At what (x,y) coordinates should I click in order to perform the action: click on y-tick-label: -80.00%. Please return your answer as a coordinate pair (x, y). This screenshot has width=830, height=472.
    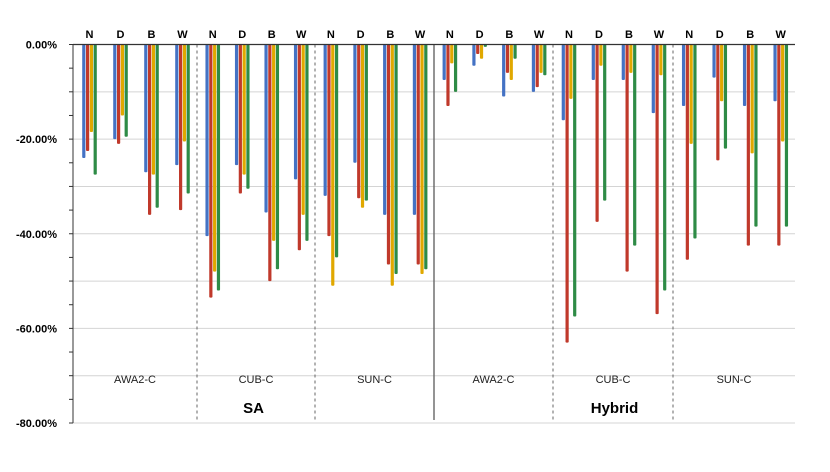
    Looking at the image, I should click on (36, 424).